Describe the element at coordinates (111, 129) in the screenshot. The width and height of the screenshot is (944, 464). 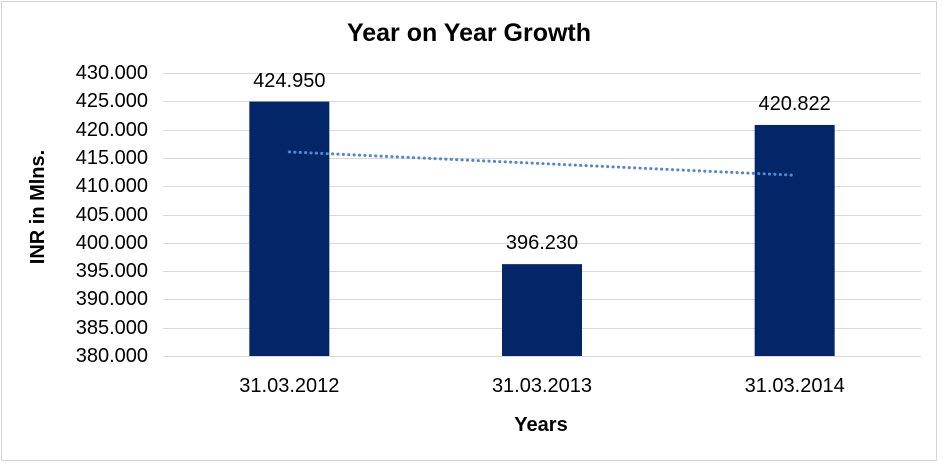
I see `y-tick-label: 420.000` at that location.